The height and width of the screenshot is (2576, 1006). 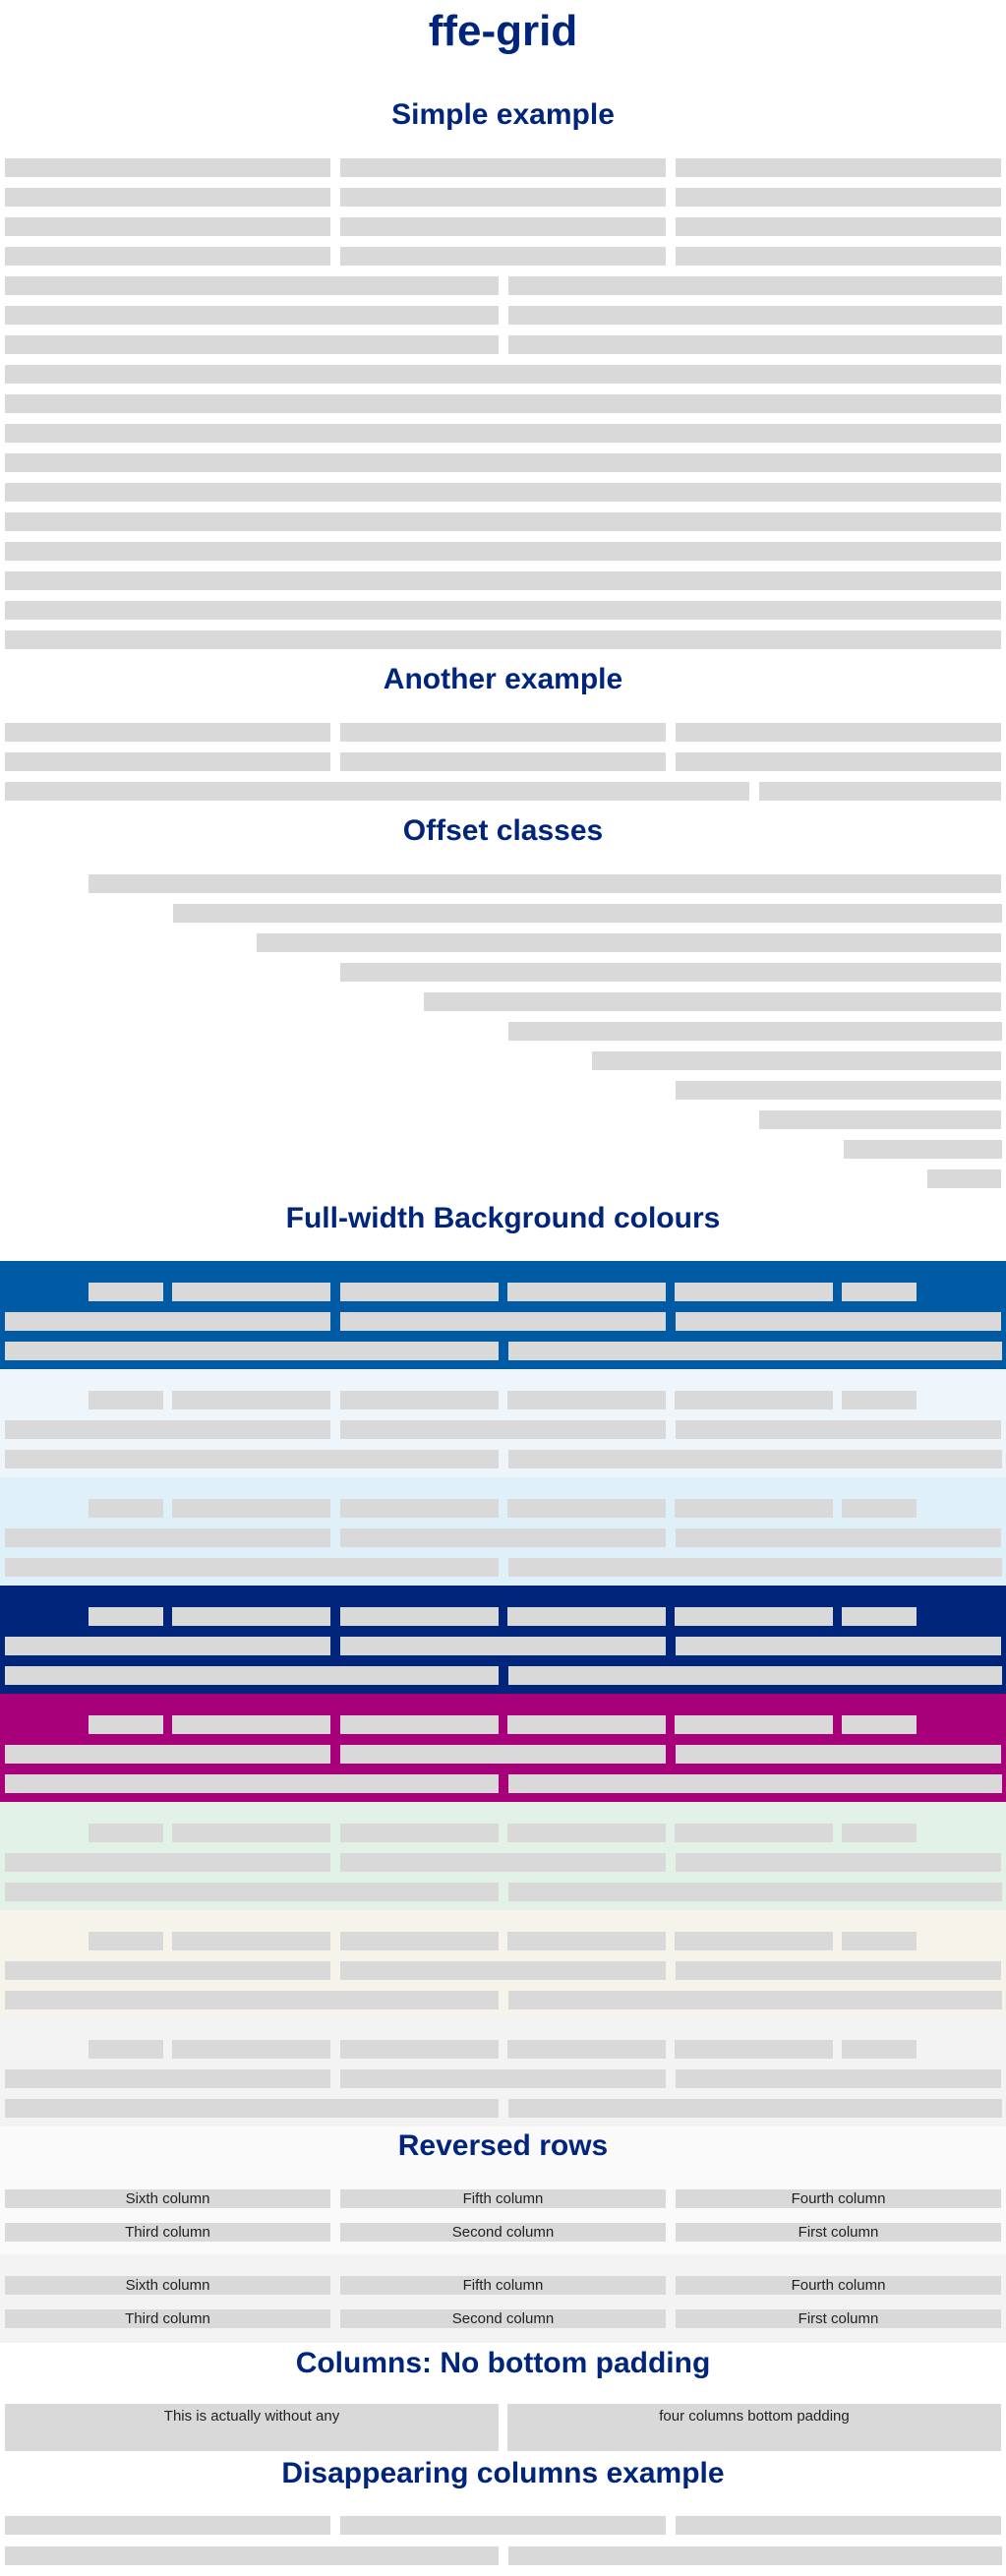 I want to click on no-padding-text-right: four columns bottom padding, so click(x=754, y=2416).